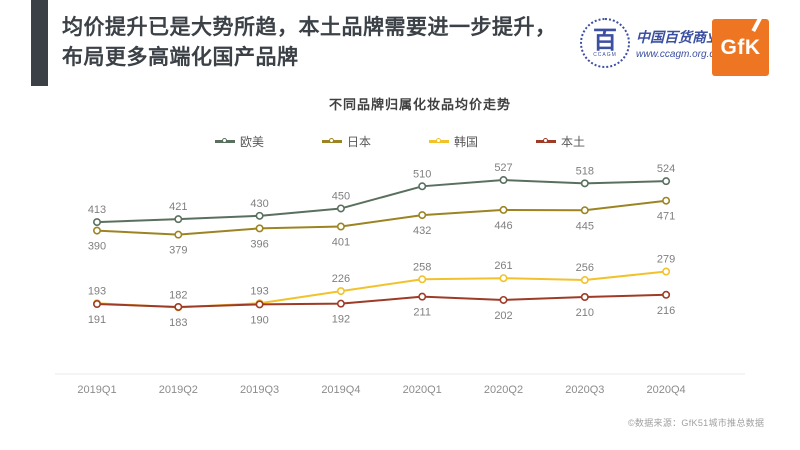  What do you see at coordinates (97, 247) in the screenshot?
I see `data-label: 390` at bounding box center [97, 247].